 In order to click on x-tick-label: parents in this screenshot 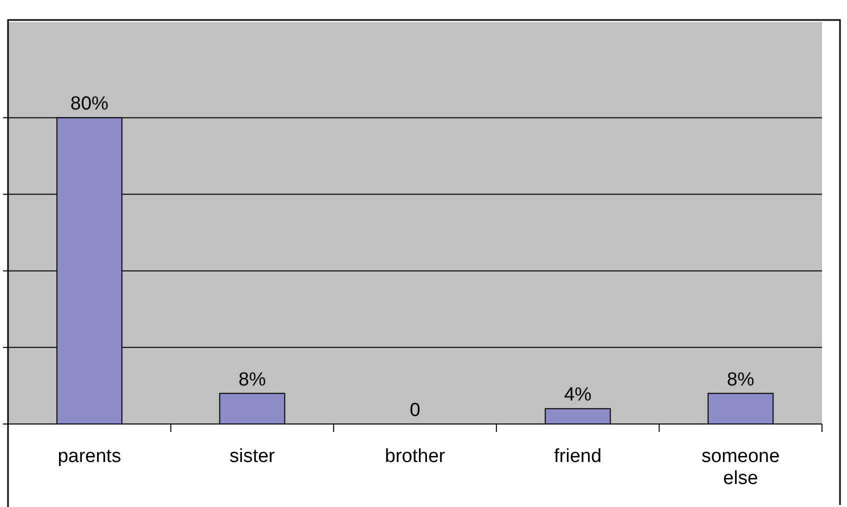, I will do `click(90, 456)`.